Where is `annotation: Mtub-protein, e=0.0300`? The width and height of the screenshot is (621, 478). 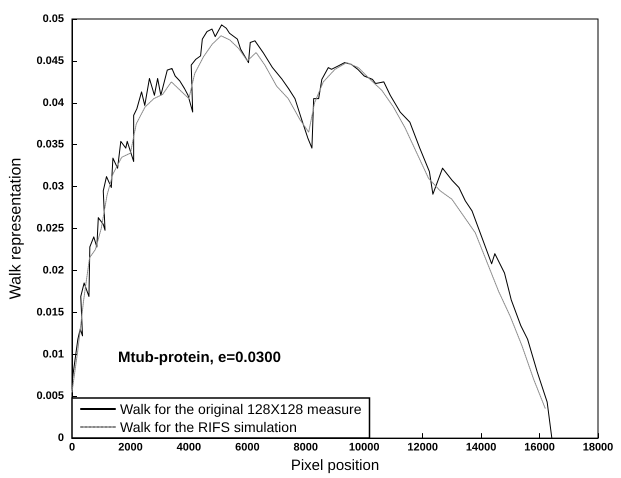
annotation: Mtub-protein, e=0.0300 is located at coordinates (199, 357).